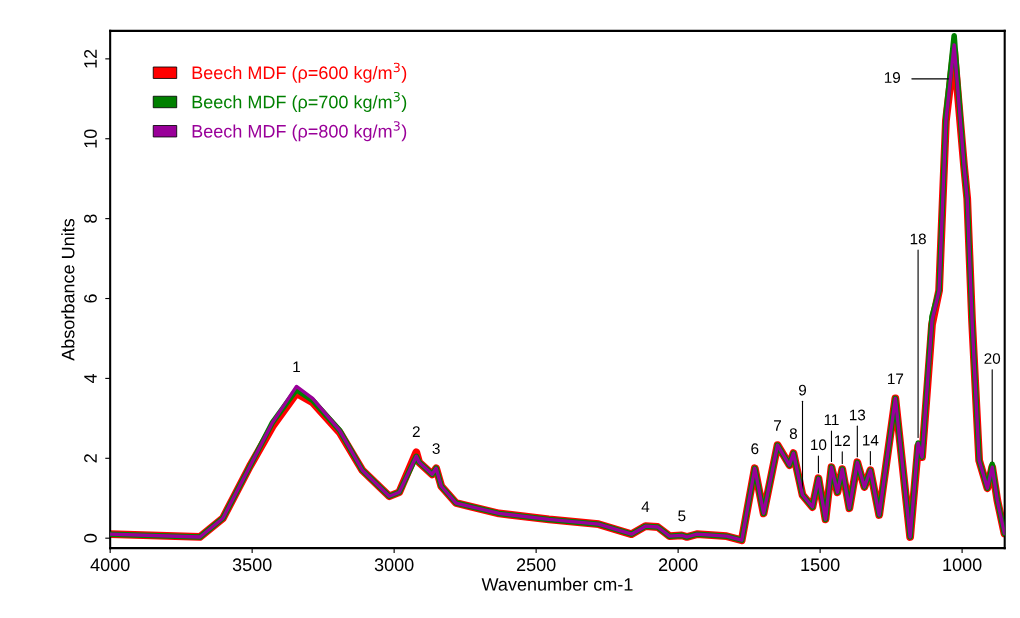 The width and height of the screenshot is (1020, 618). I want to click on annotation: 7, so click(777, 425).